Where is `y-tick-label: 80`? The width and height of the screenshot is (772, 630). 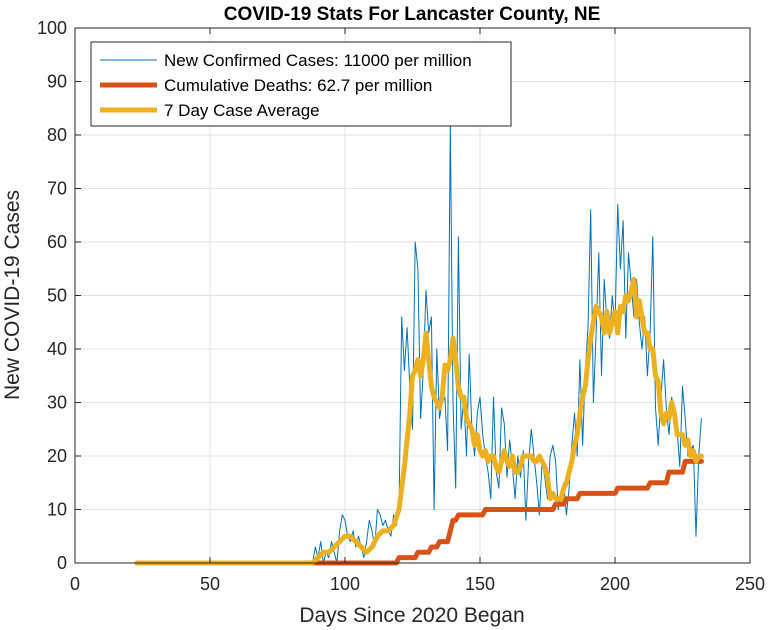 y-tick-label: 80 is located at coordinates (57, 135).